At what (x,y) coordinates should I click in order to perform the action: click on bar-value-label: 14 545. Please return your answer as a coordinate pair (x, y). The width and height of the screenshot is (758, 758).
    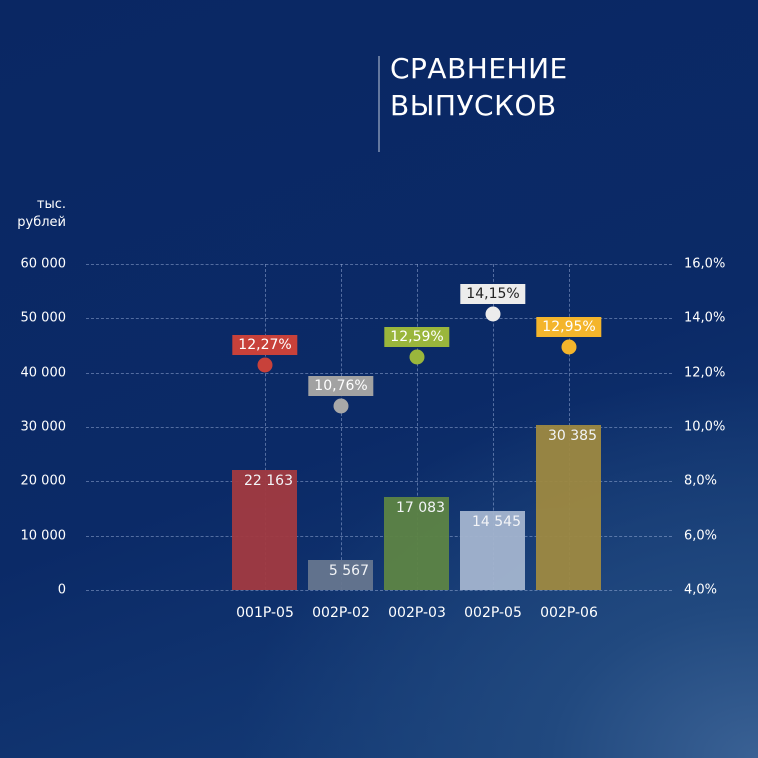
    Looking at the image, I should click on (496, 521).